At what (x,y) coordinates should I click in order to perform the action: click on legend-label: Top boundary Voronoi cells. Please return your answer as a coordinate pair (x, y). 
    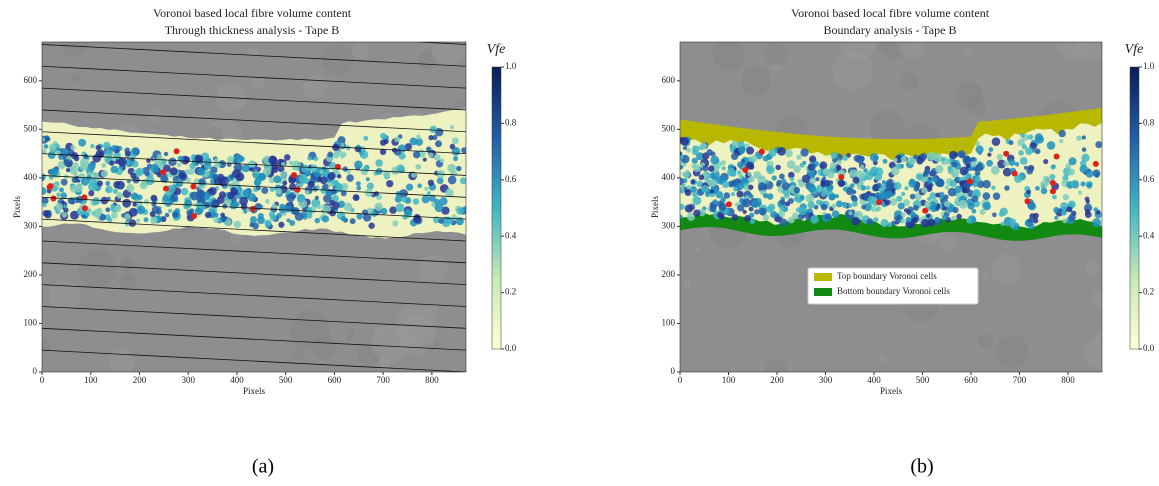
    Looking at the image, I should click on (887, 276).